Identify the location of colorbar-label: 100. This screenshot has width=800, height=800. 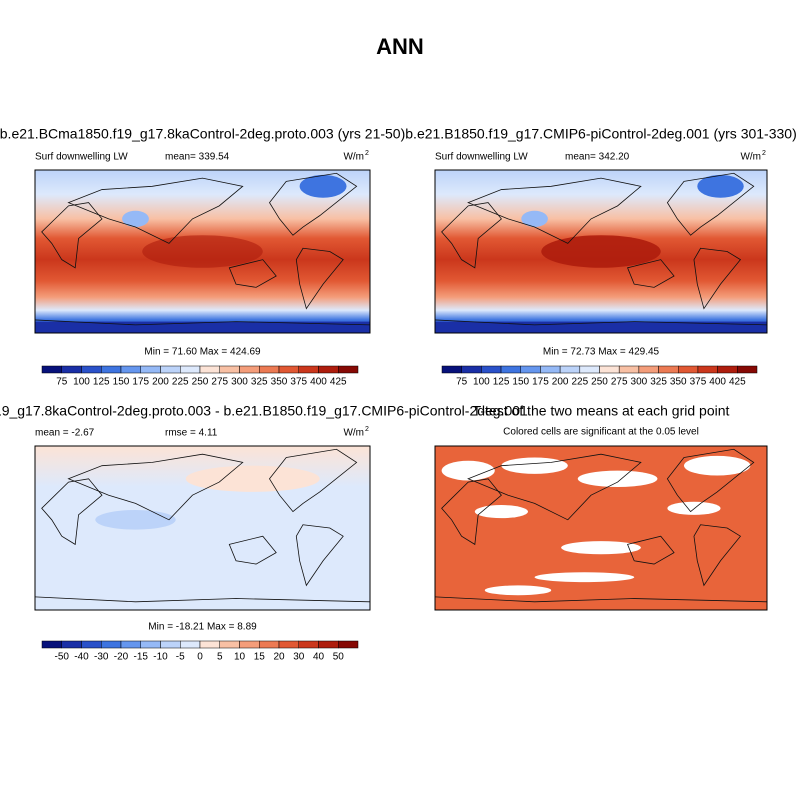
(81, 382).